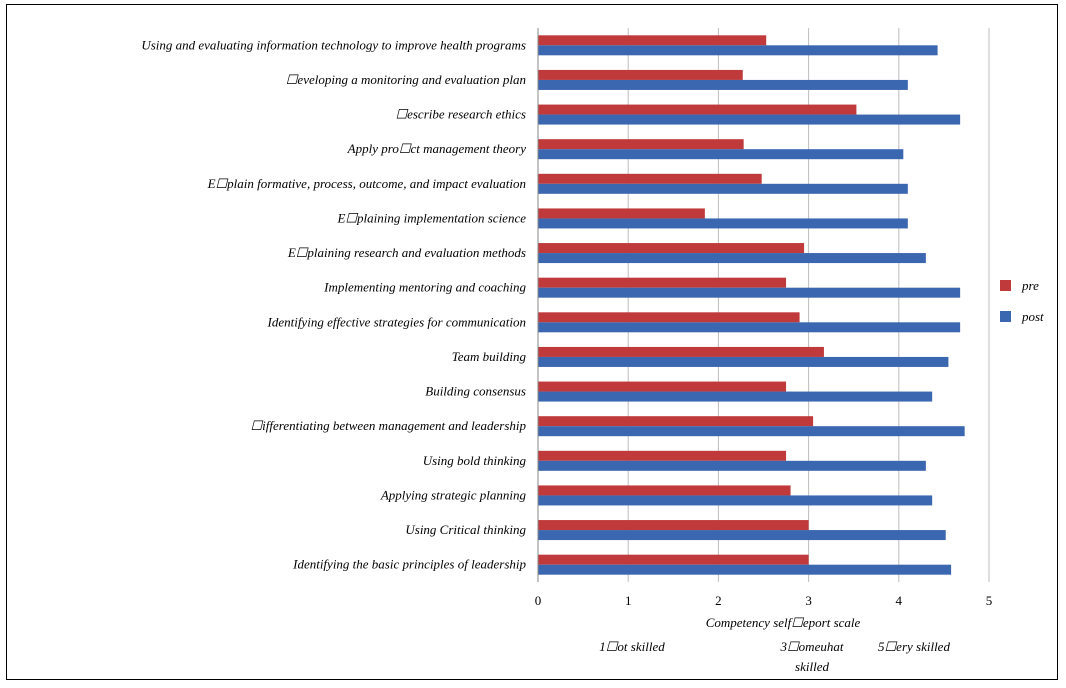 The image size is (1066, 688). Describe the element at coordinates (1005, 285) in the screenshot. I see `legend-swatch-pre` at that location.